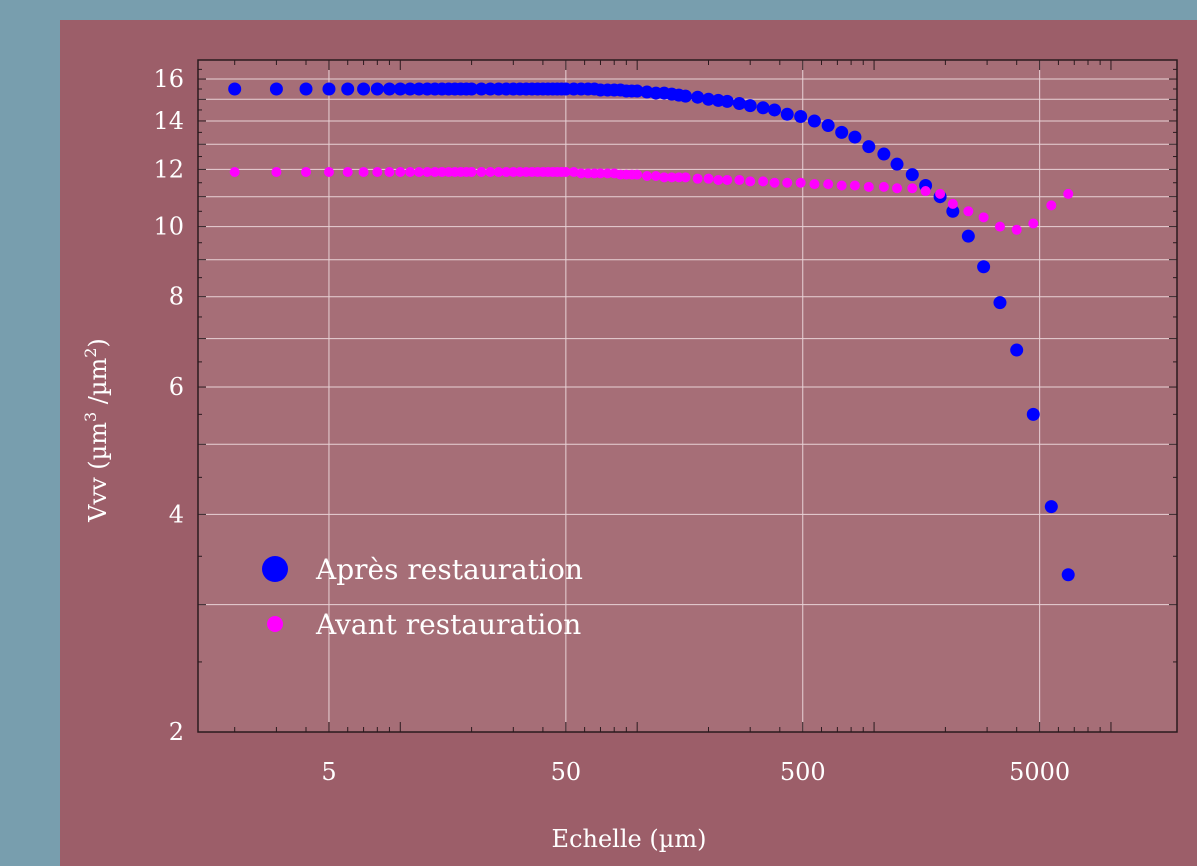  Describe the element at coordinates (275, 569) in the screenshot. I see `legend-marker-apres` at that location.